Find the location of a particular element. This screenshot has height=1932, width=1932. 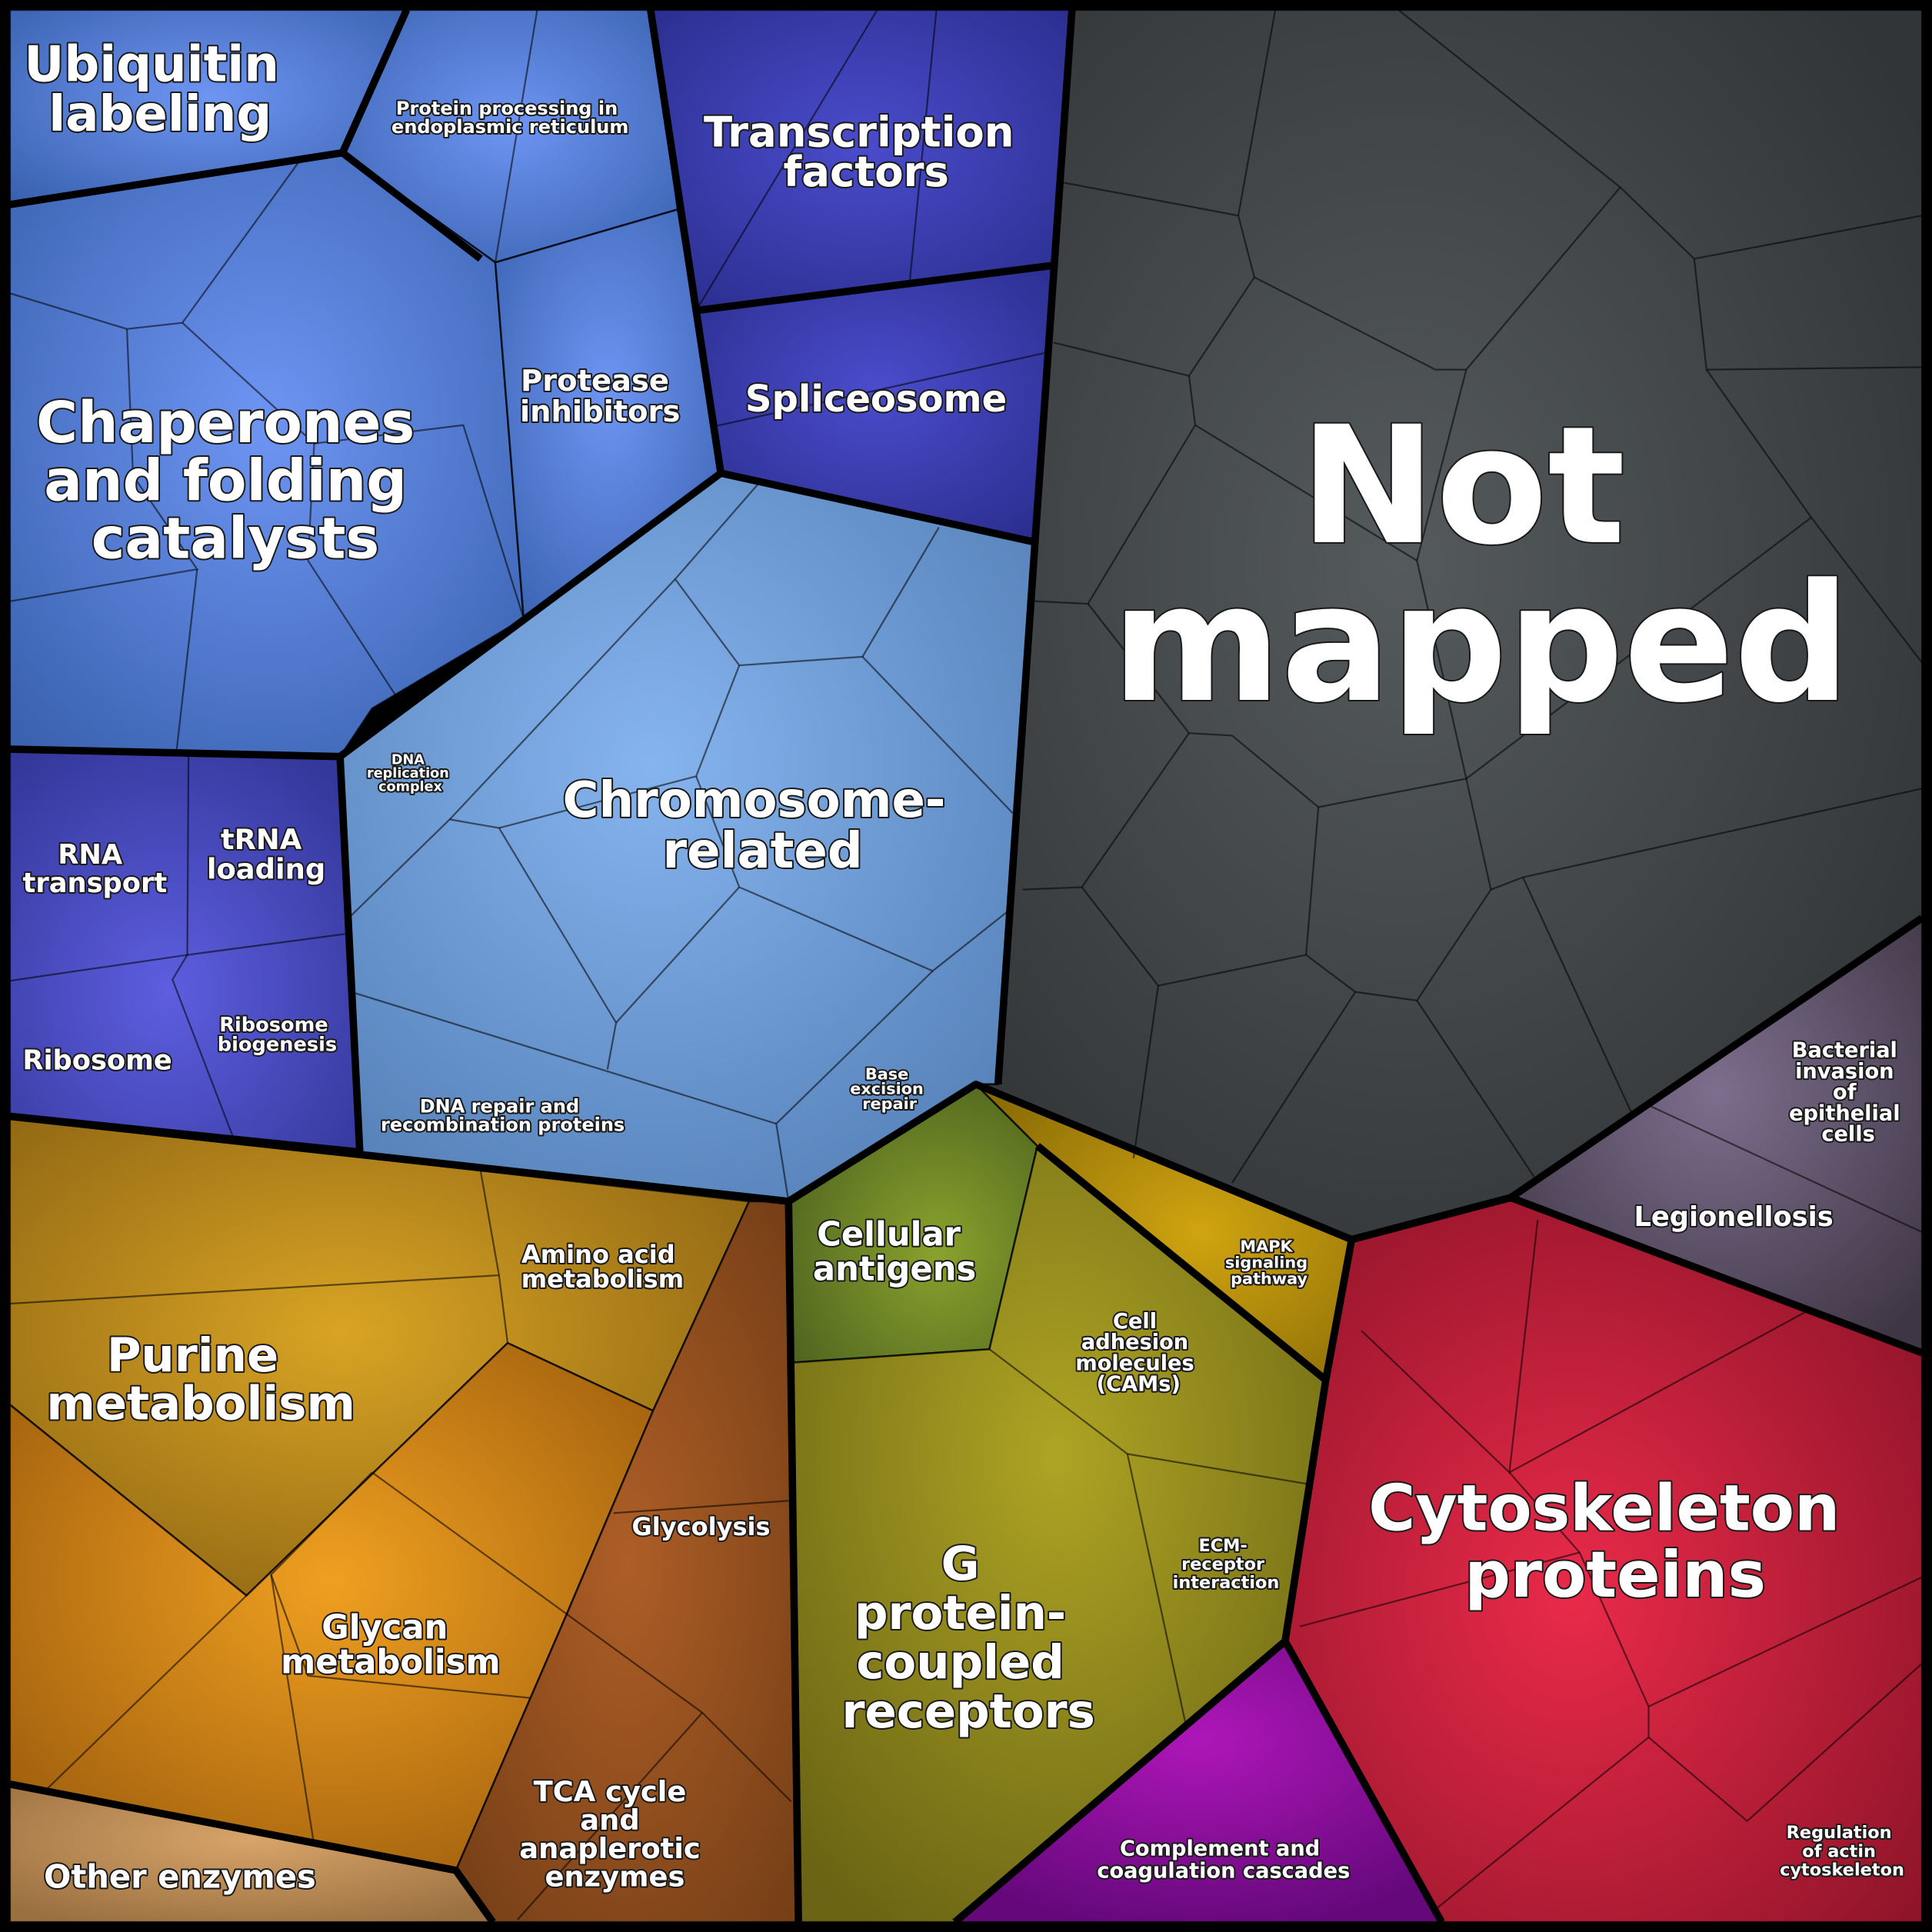

label-complement-coagulation: Complement and coagulation cascades is located at coordinates (1223, 1860).